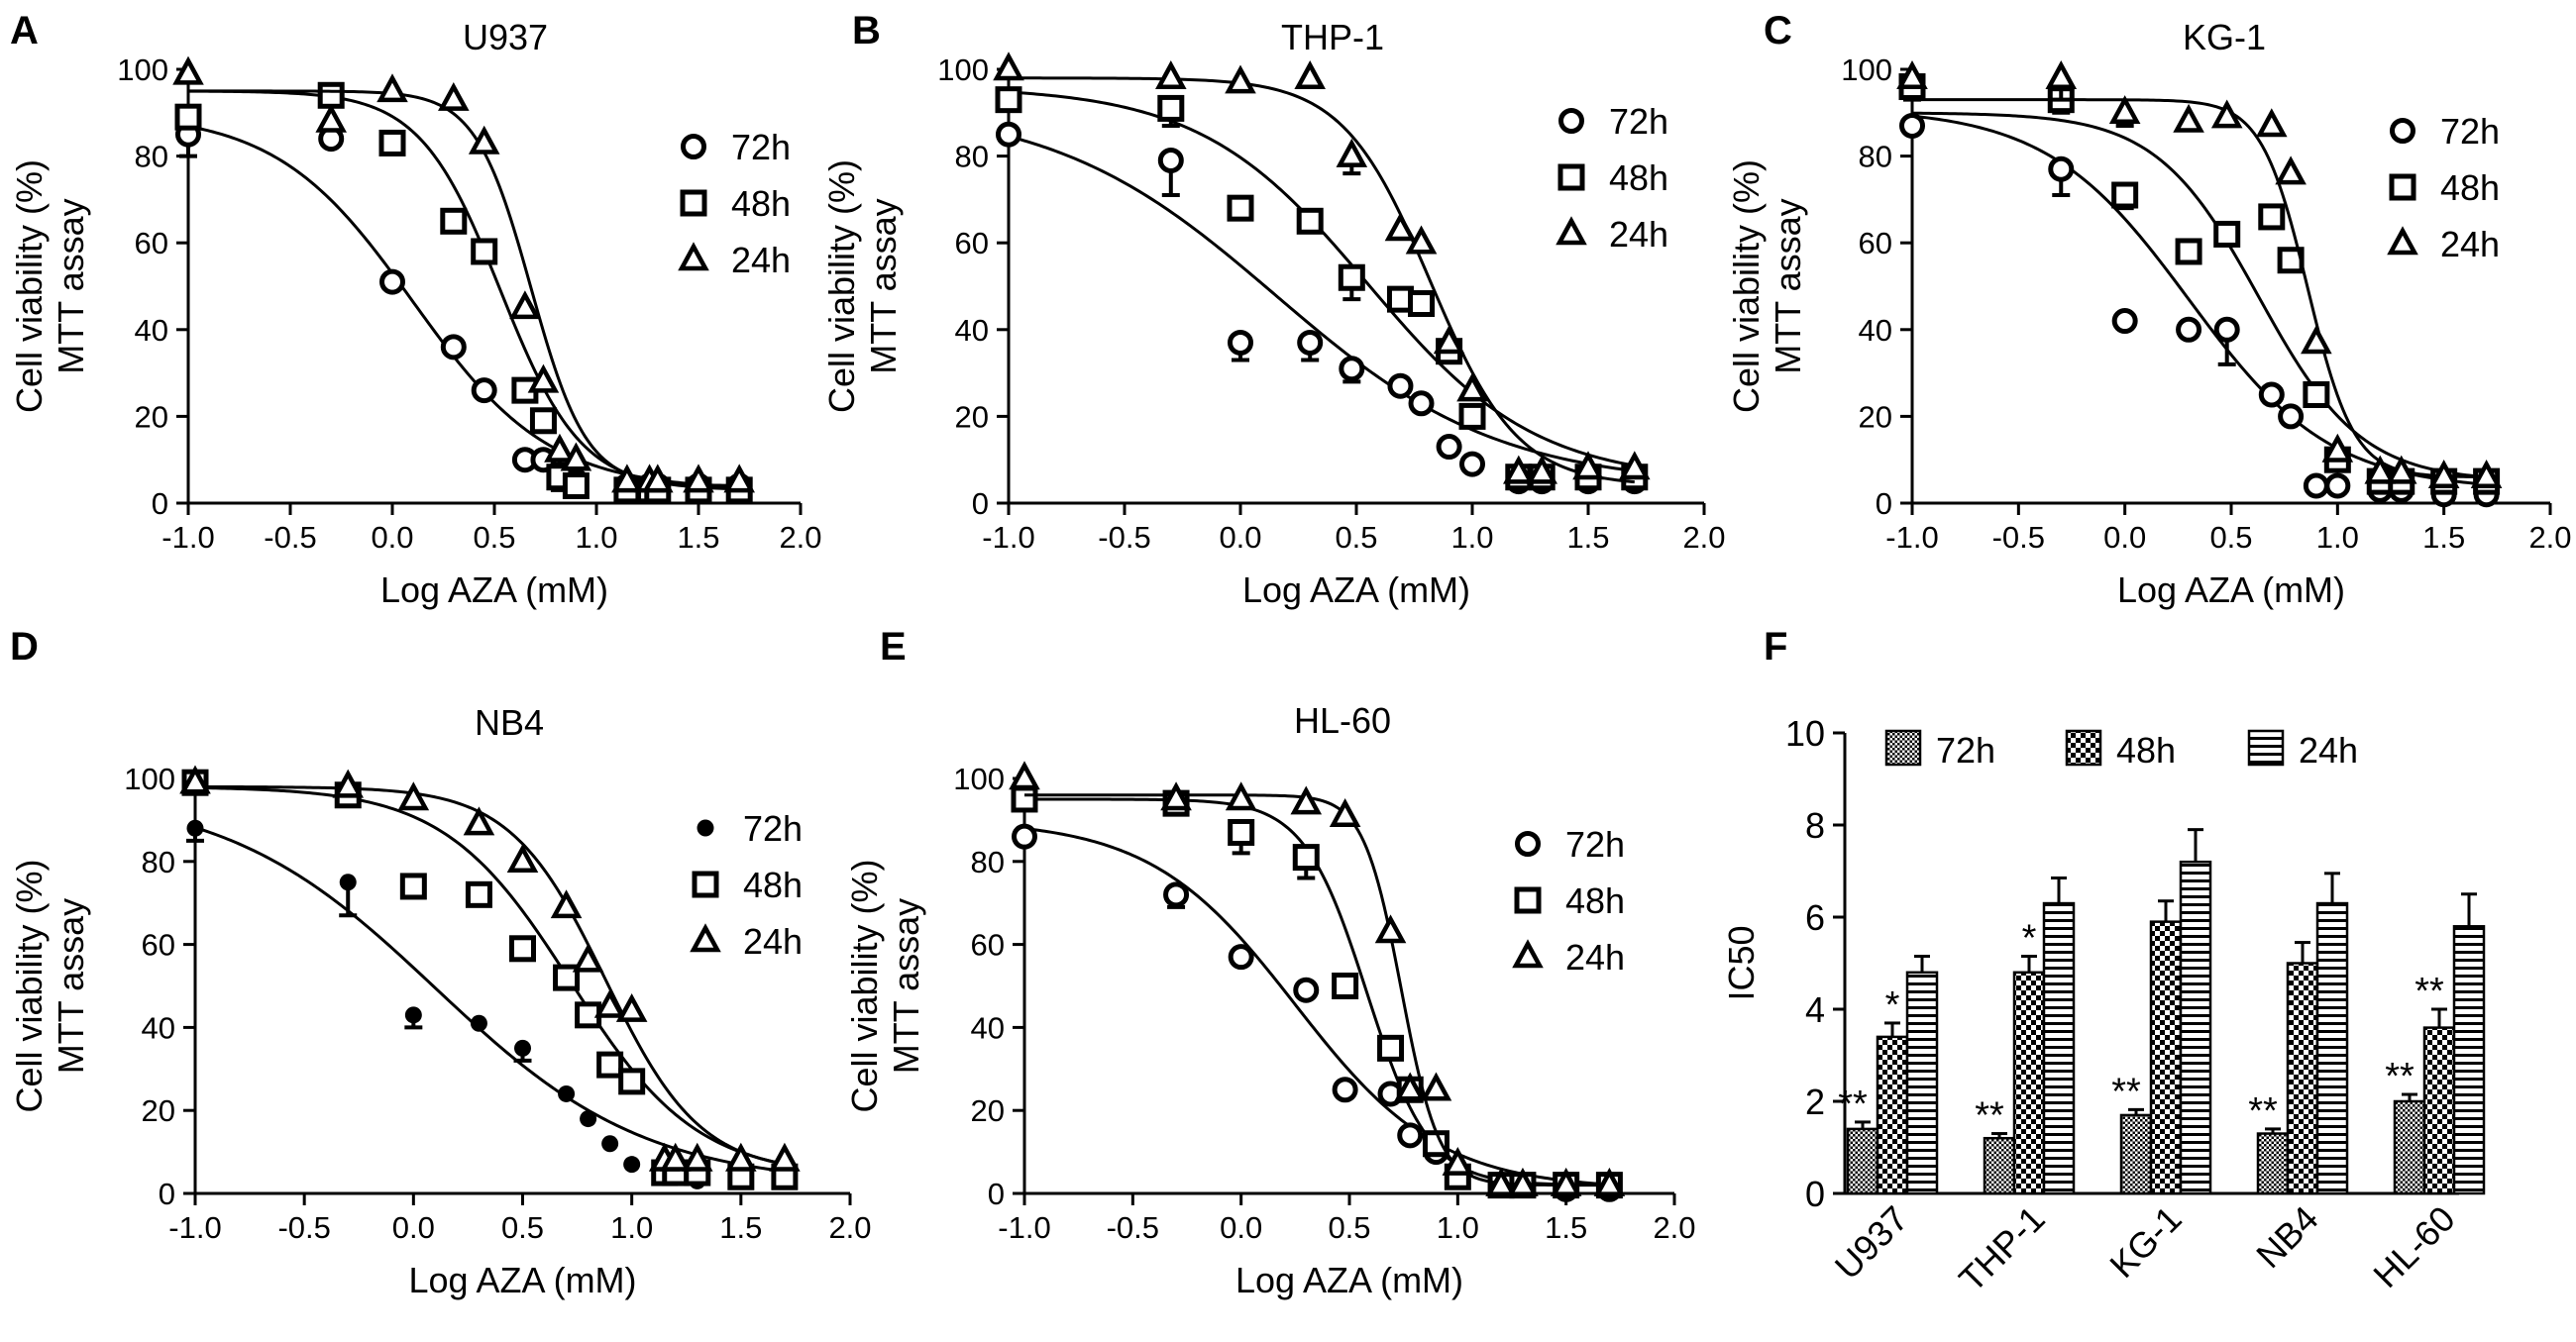  I want to click on x-tick-label: 0.0, so click(2124, 537).